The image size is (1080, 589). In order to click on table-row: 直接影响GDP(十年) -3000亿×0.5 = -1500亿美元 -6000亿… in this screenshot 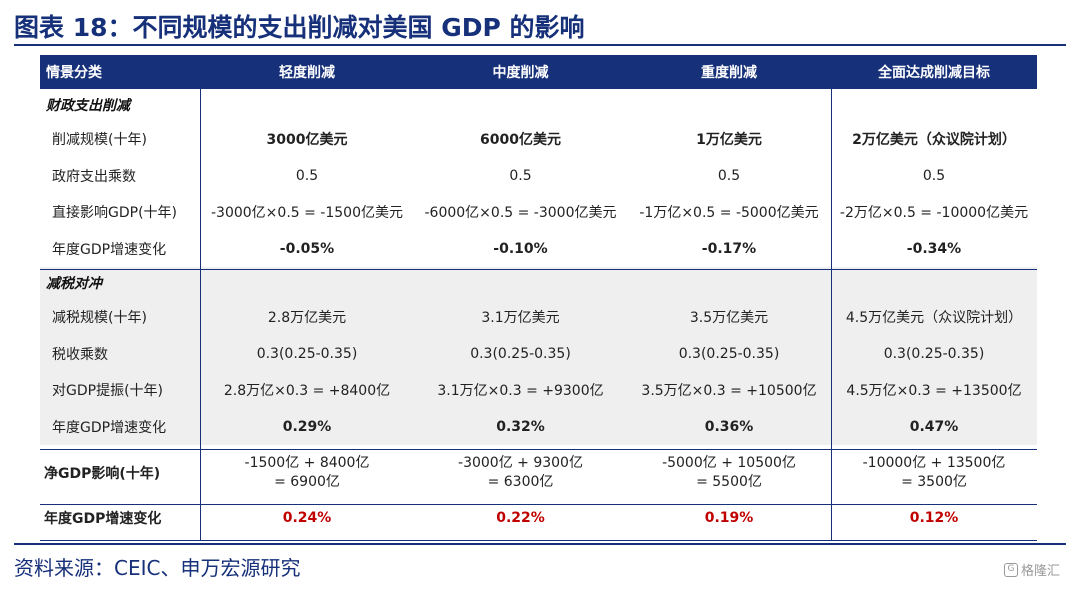, I will do `click(538, 212)`.